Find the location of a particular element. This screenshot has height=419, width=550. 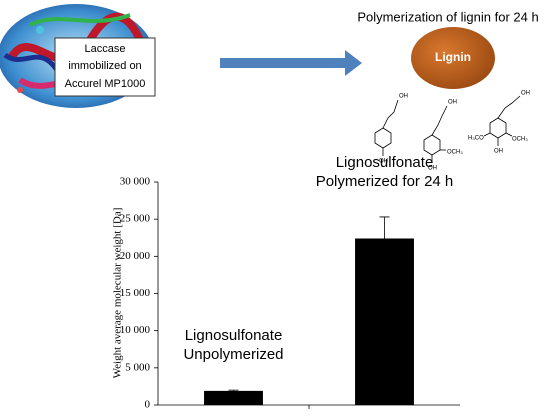

chemical-structures is located at coordinates (447, 129).